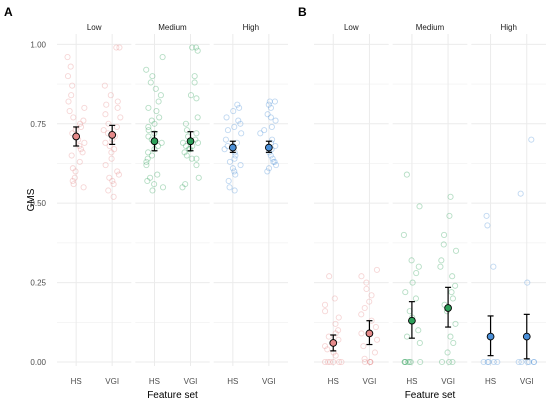  Describe the element at coordinates (31, 199) in the screenshot. I see `y-axis-title: GMS` at that location.